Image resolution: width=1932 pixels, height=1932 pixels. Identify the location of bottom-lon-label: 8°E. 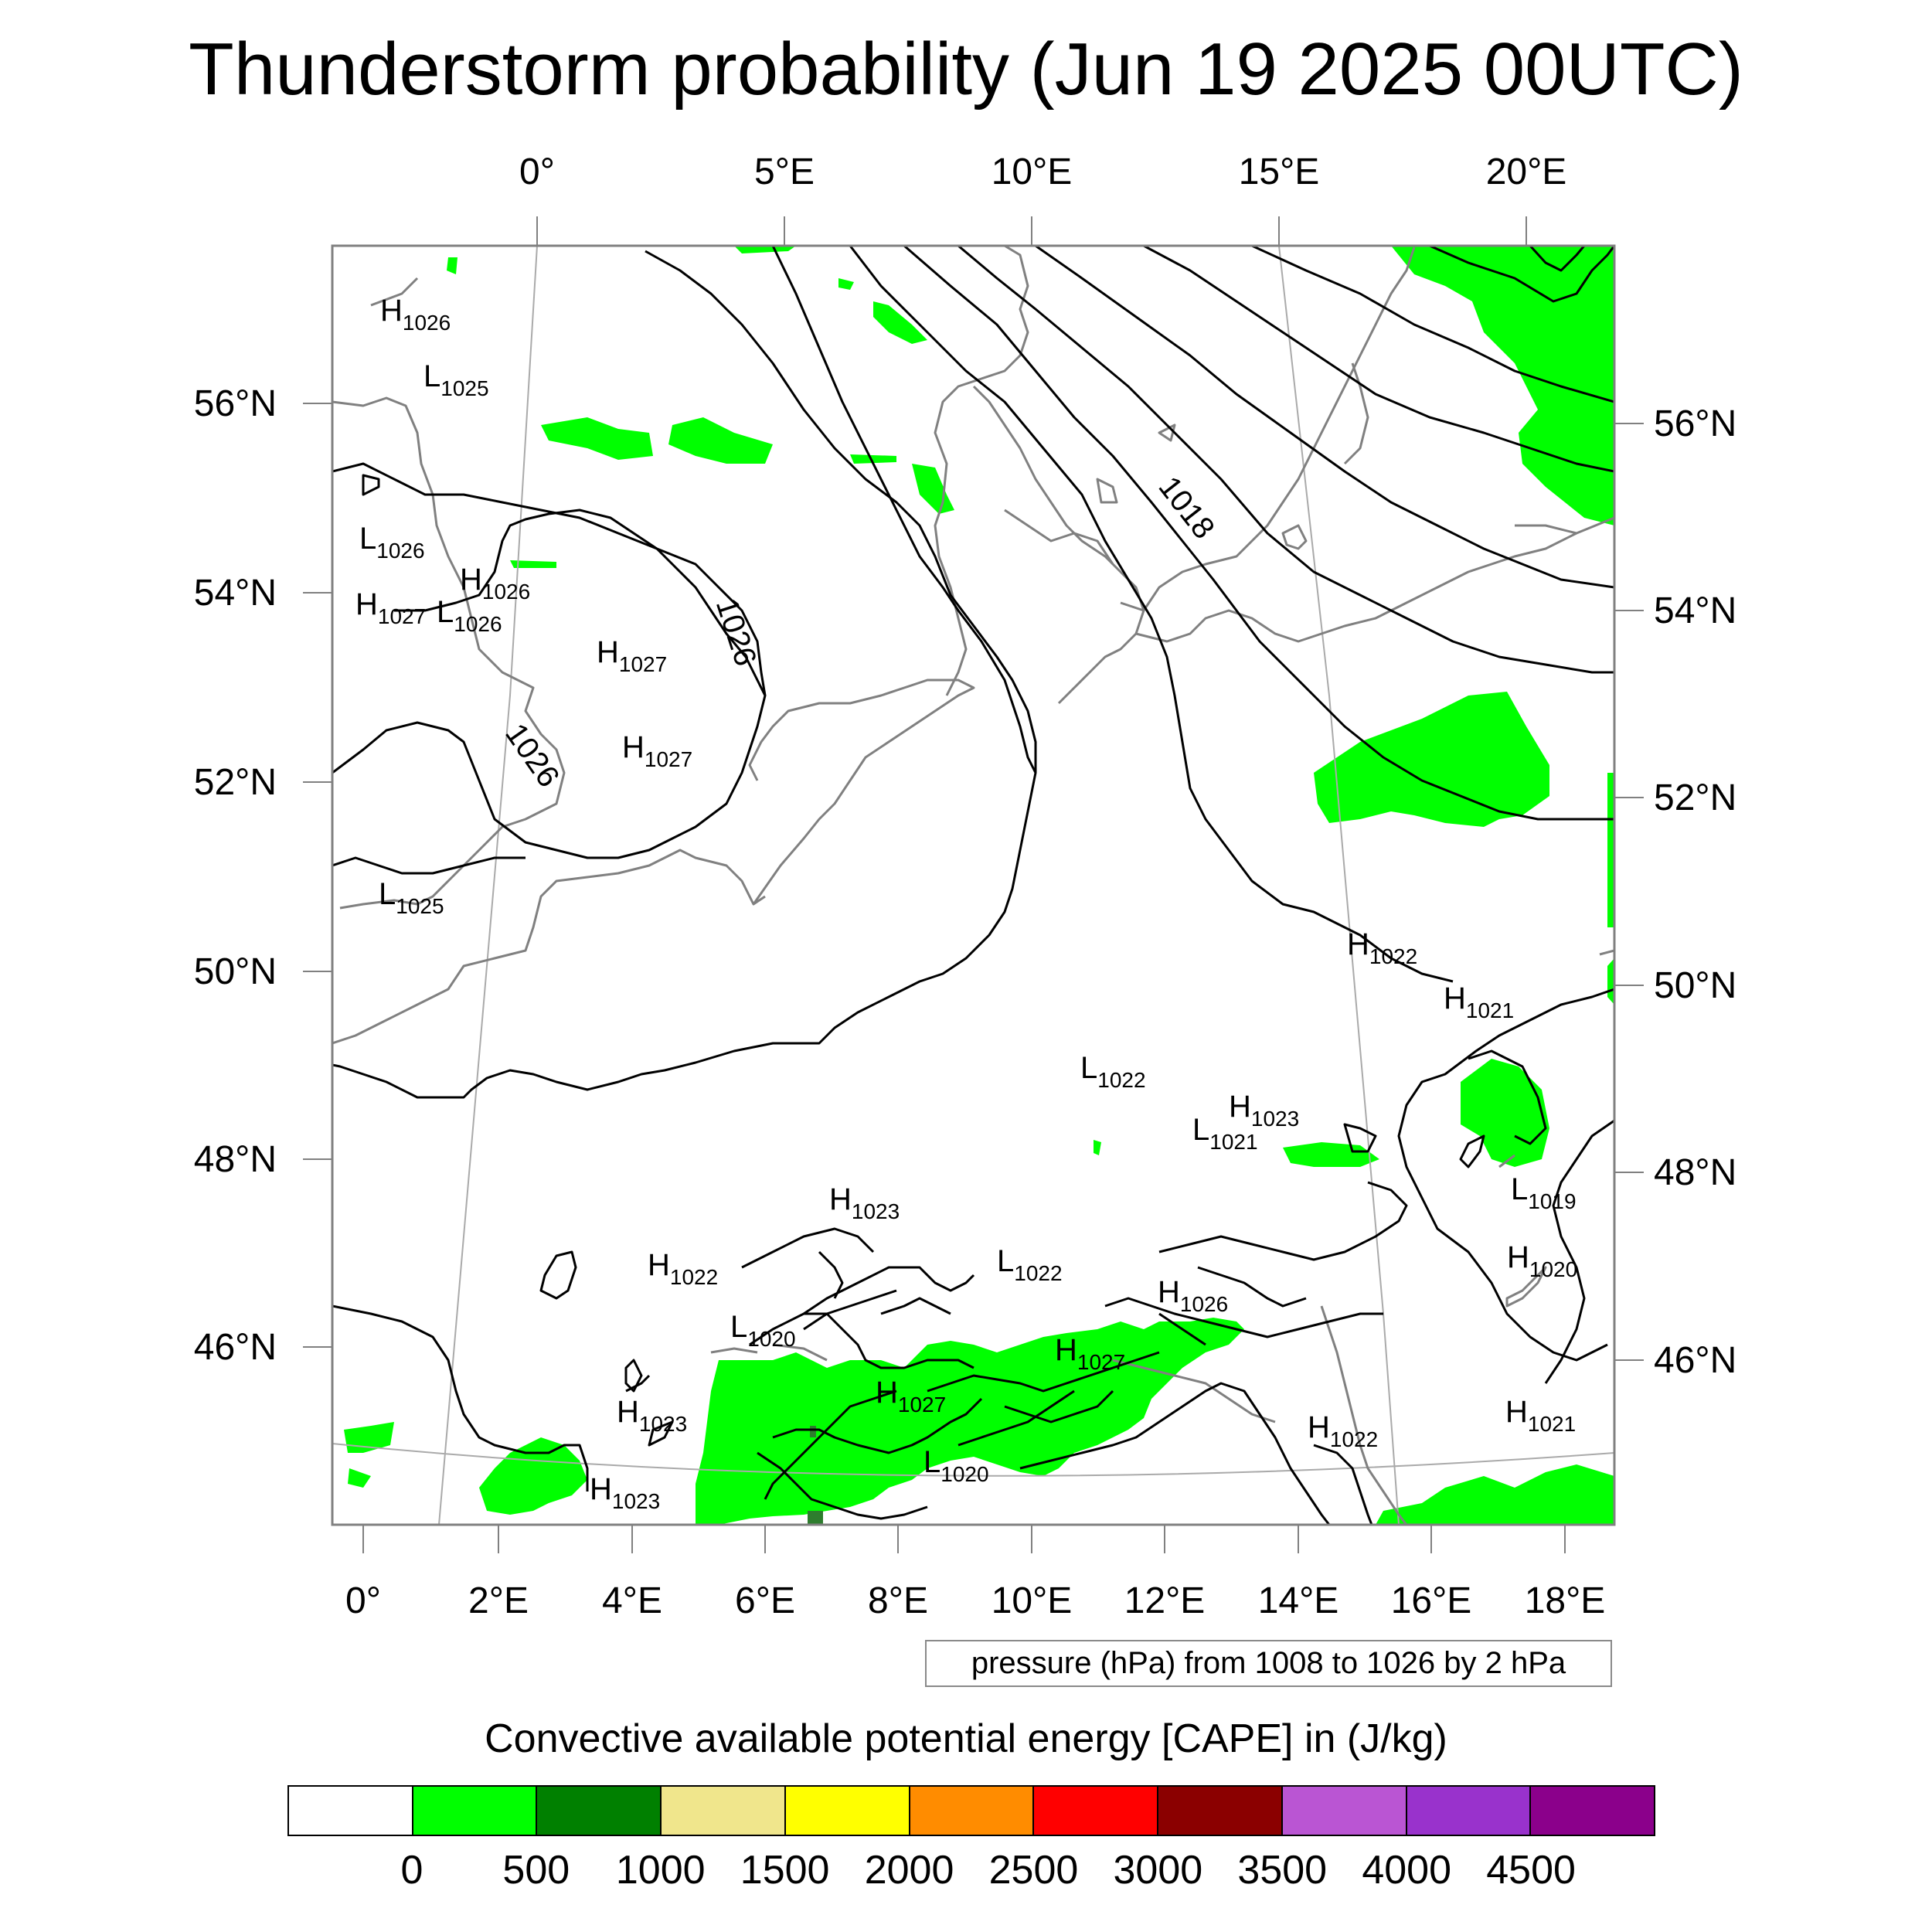
(898, 1600).